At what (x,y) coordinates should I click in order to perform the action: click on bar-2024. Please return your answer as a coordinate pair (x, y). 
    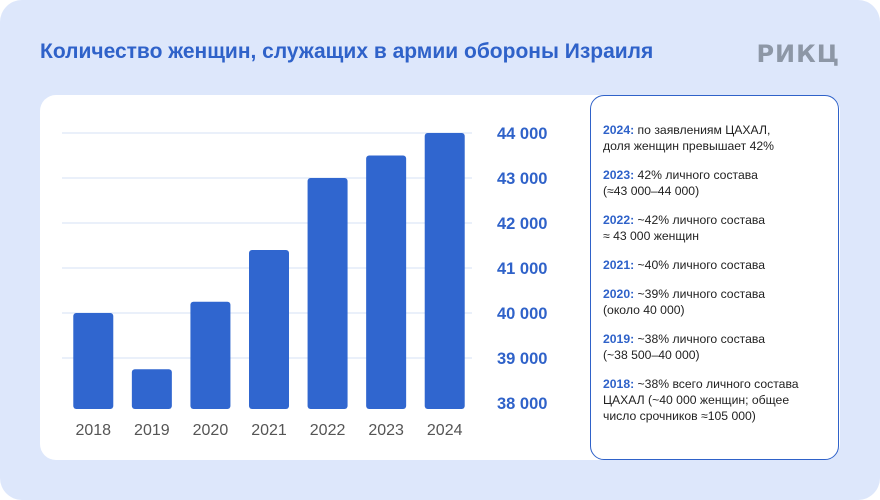
    Looking at the image, I should click on (444, 271).